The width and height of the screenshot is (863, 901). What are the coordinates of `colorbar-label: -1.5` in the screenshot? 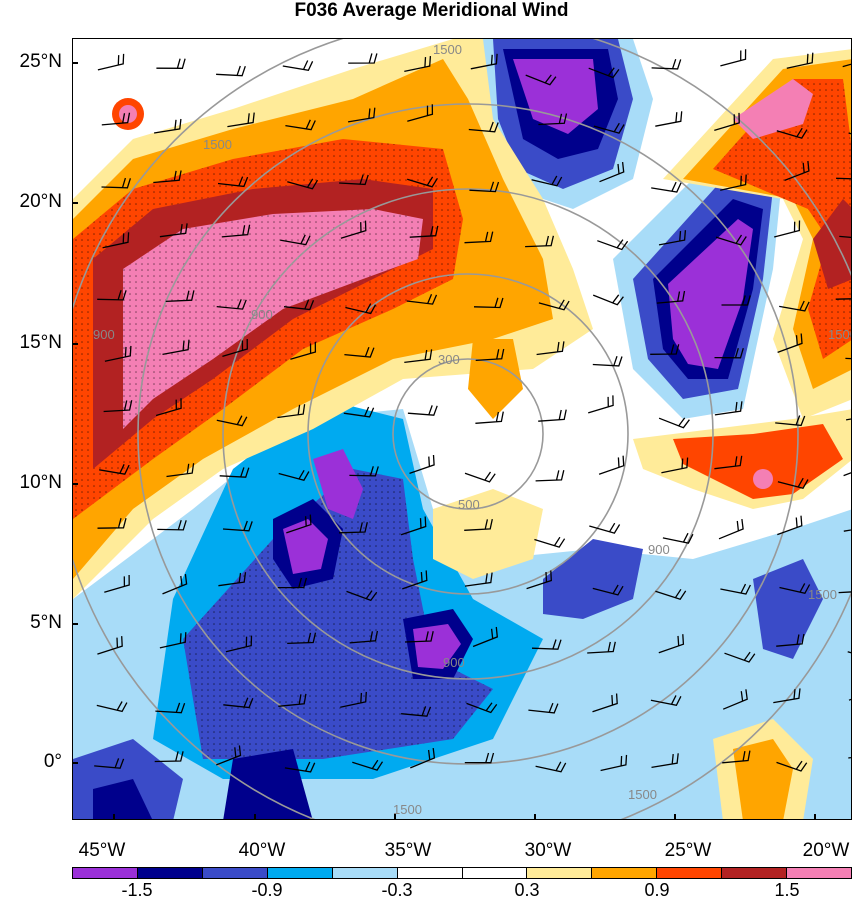 It's located at (137, 890).